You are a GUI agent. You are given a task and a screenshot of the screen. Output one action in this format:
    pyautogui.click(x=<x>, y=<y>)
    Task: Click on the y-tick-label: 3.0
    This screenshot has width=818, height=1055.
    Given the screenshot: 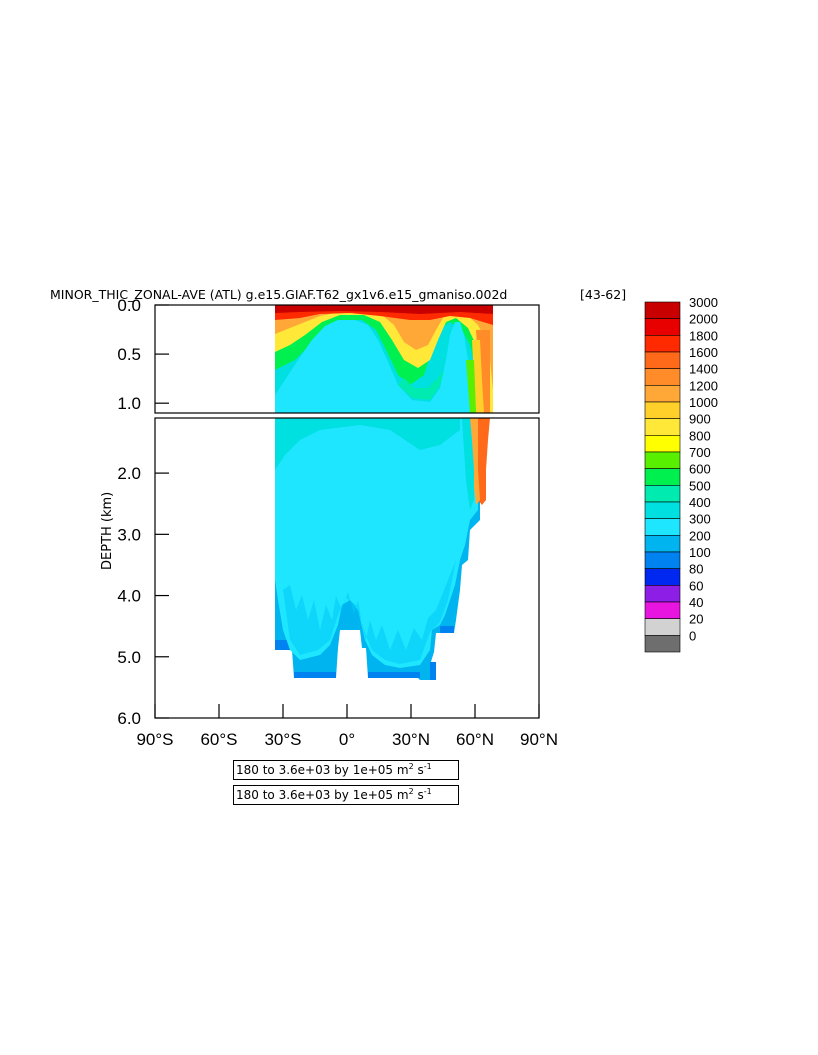 What is the action you would take?
    pyautogui.click(x=129, y=534)
    